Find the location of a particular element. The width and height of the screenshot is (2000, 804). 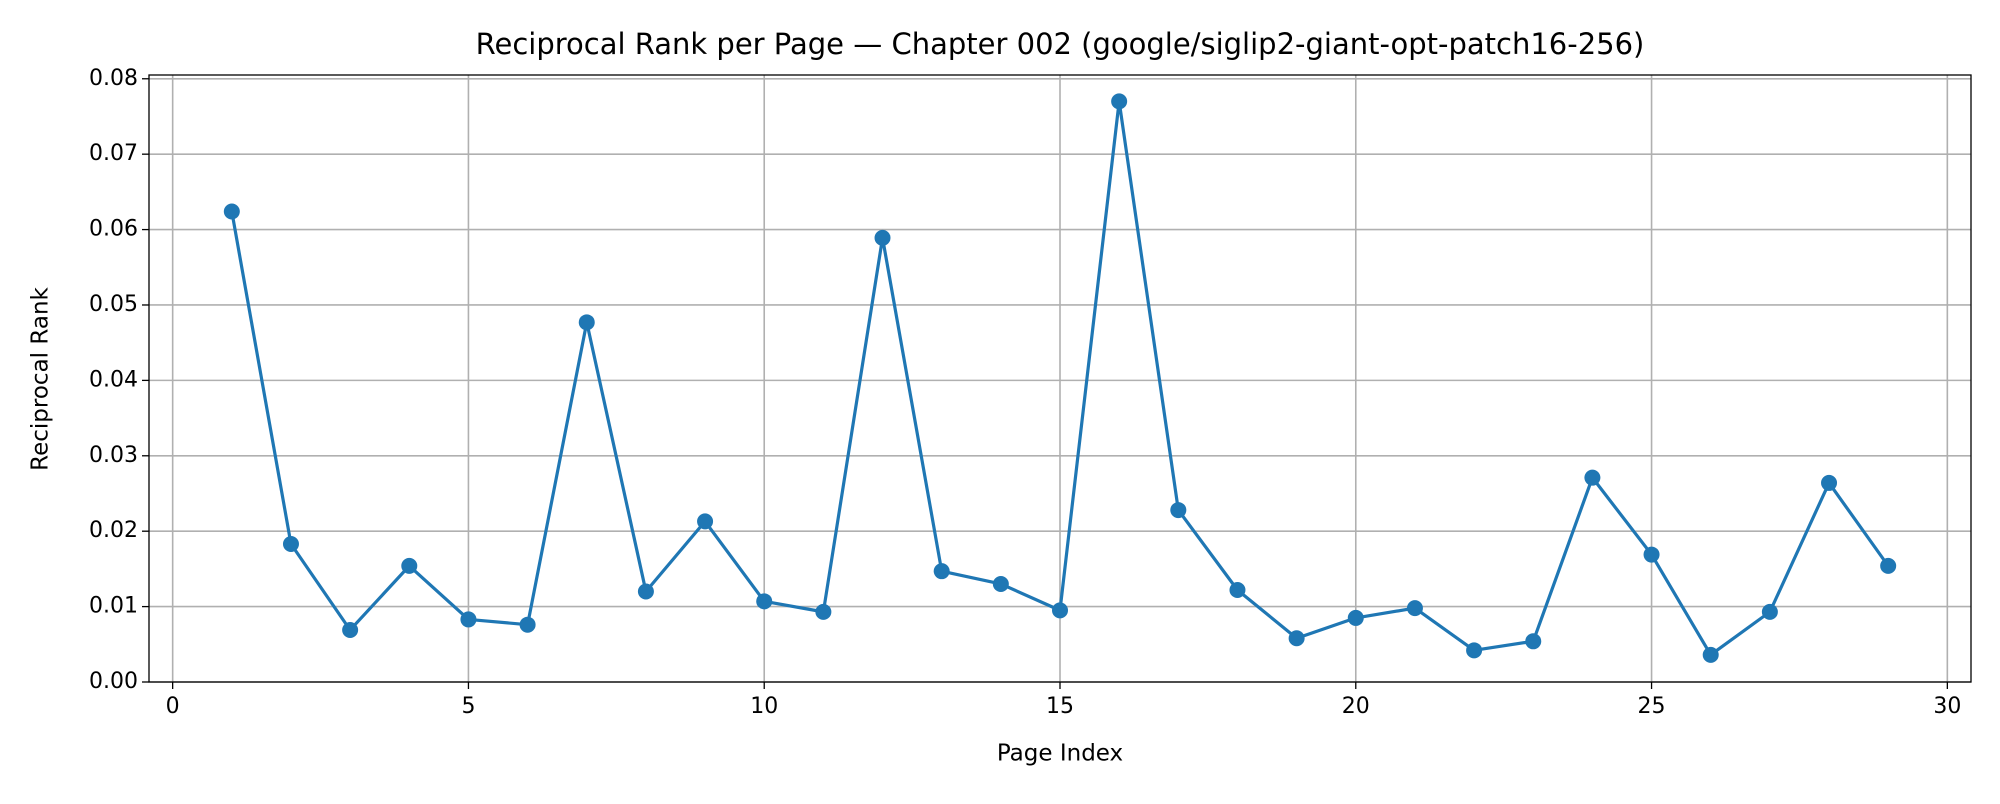

y-tick-label: 0.06 is located at coordinates (113, 229).